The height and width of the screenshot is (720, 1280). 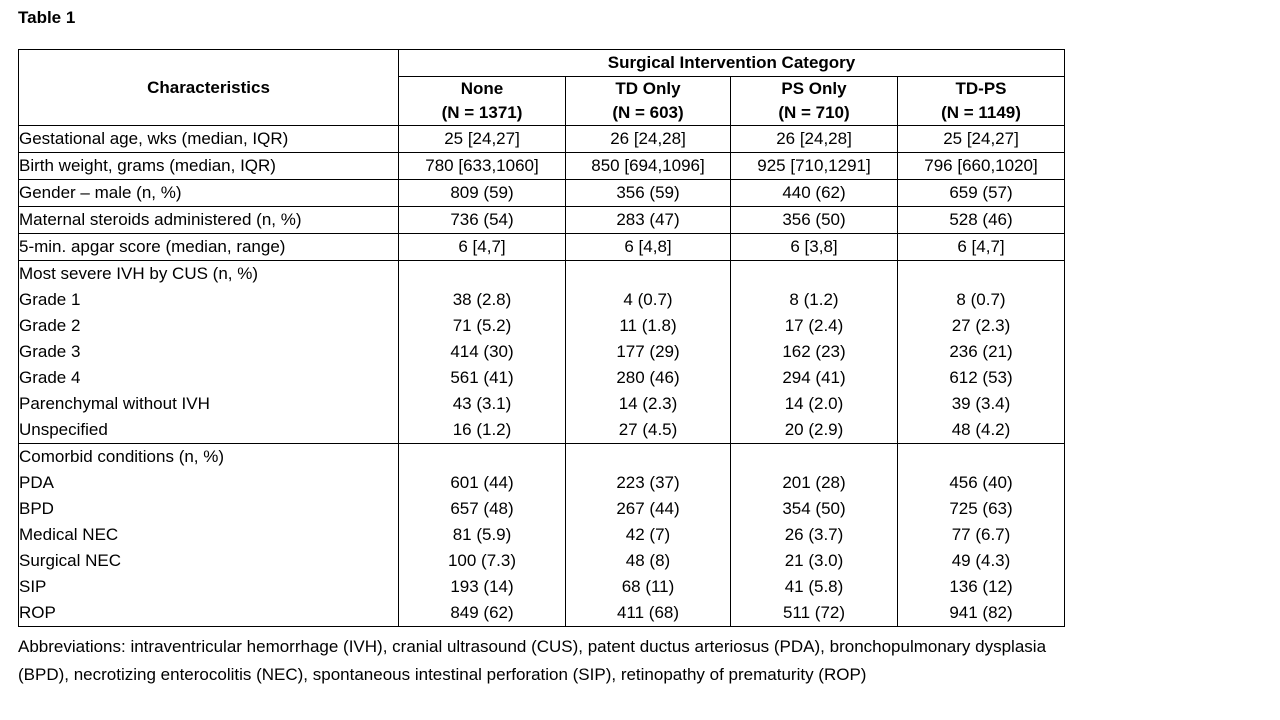 What do you see at coordinates (648, 220) in the screenshot?
I see `cell-value: 283 (47)` at bounding box center [648, 220].